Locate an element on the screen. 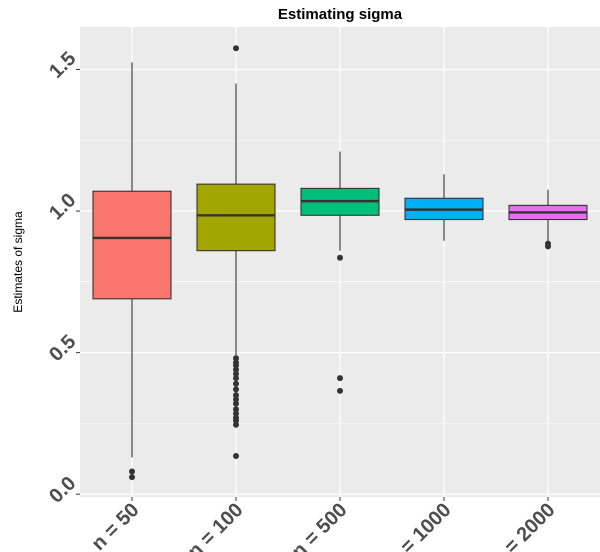 The width and height of the screenshot is (600, 552). y-tick-label: 0.5 is located at coordinates (62, 348).